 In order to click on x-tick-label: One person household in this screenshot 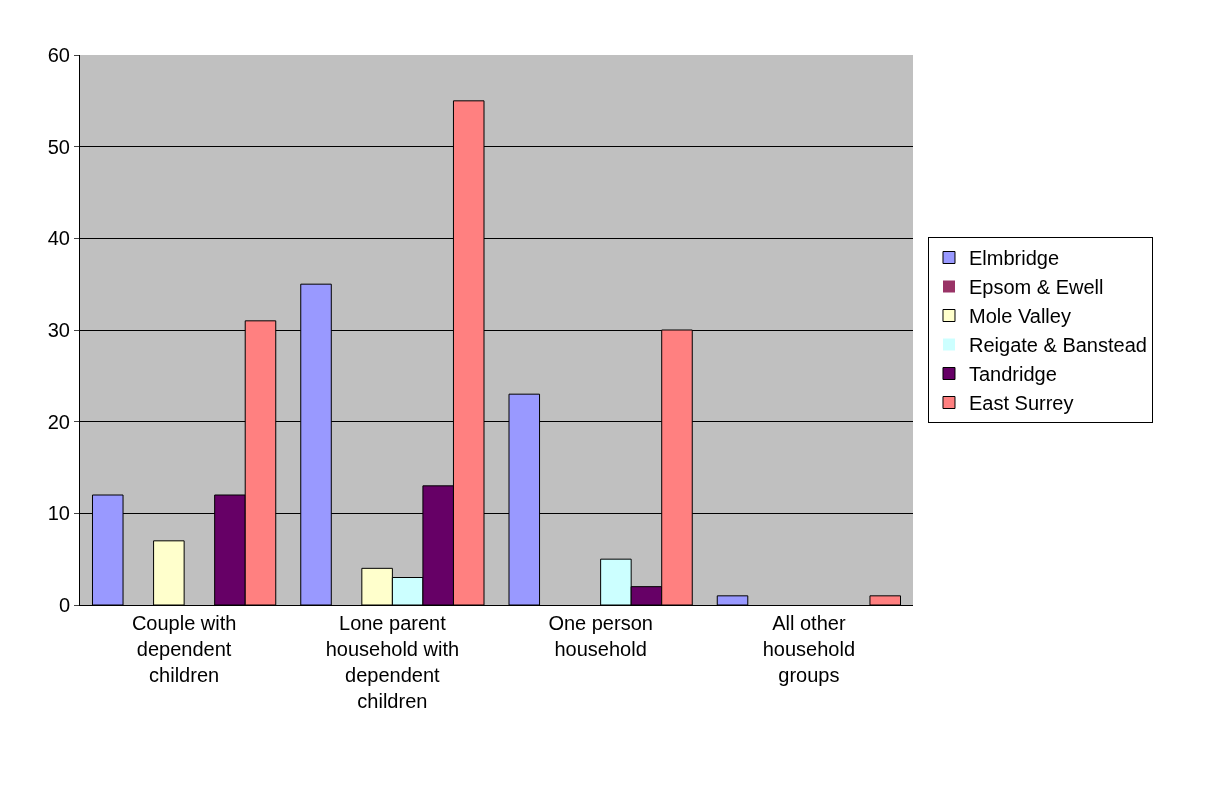, I will do `click(600, 636)`.